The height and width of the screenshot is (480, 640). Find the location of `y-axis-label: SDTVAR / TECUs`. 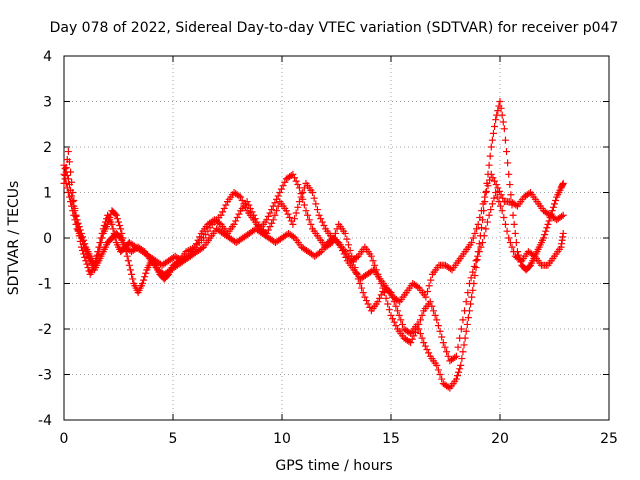

y-axis-label: SDTVAR / TECUs is located at coordinates (14, 238).